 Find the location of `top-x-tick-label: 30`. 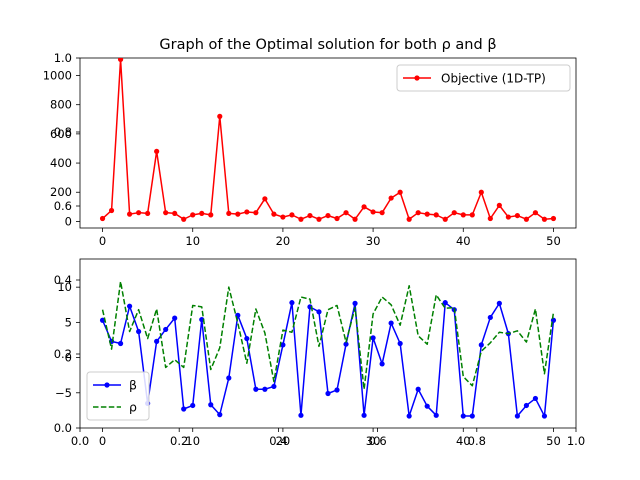

top-x-tick-label: 30 is located at coordinates (373, 241).